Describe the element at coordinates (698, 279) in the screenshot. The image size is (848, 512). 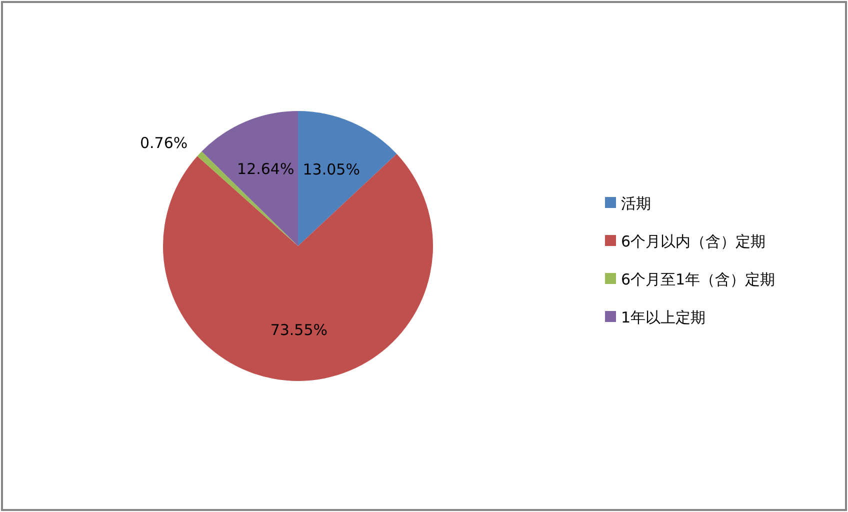
I see `legend-label: 6个月至1年（含）定期` at that location.